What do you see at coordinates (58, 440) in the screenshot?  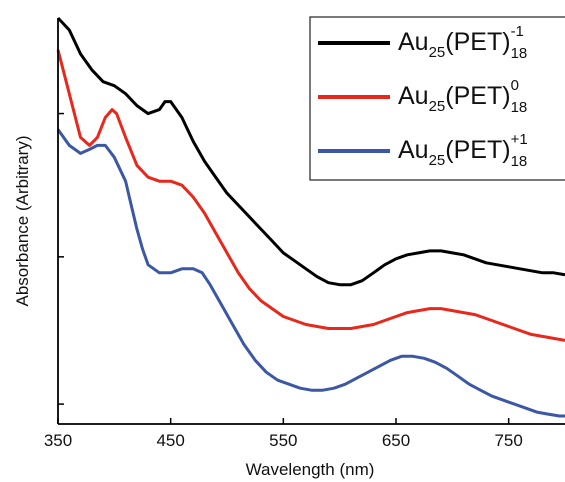 I see `x-tick-label-0: 350` at bounding box center [58, 440].